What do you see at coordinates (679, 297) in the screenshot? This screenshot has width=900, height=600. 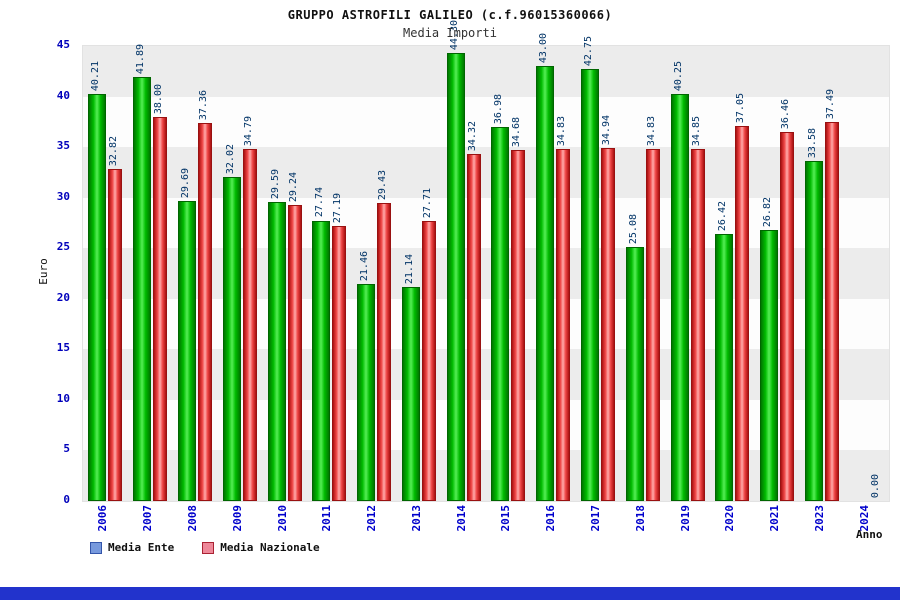 I see `bar-media-ente-2019` at bounding box center [679, 297].